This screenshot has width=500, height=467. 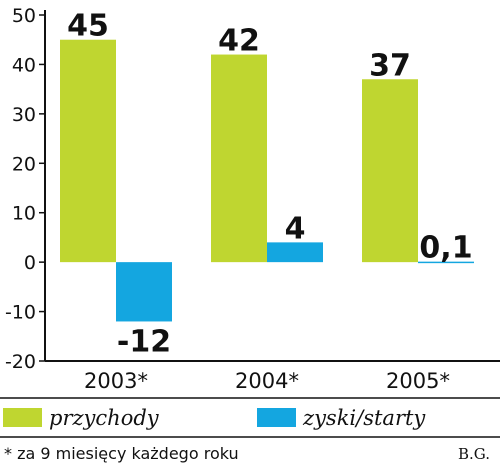 I want to click on legend-label: zyski/starty, so click(x=364, y=418).